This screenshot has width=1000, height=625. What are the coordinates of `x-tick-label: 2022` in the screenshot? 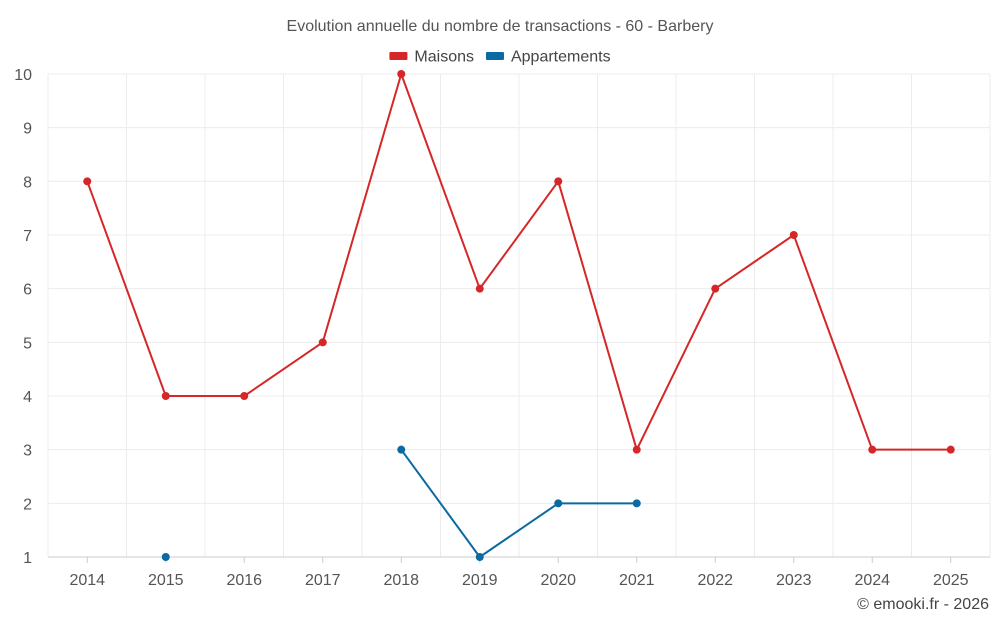 It's located at (715, 580).